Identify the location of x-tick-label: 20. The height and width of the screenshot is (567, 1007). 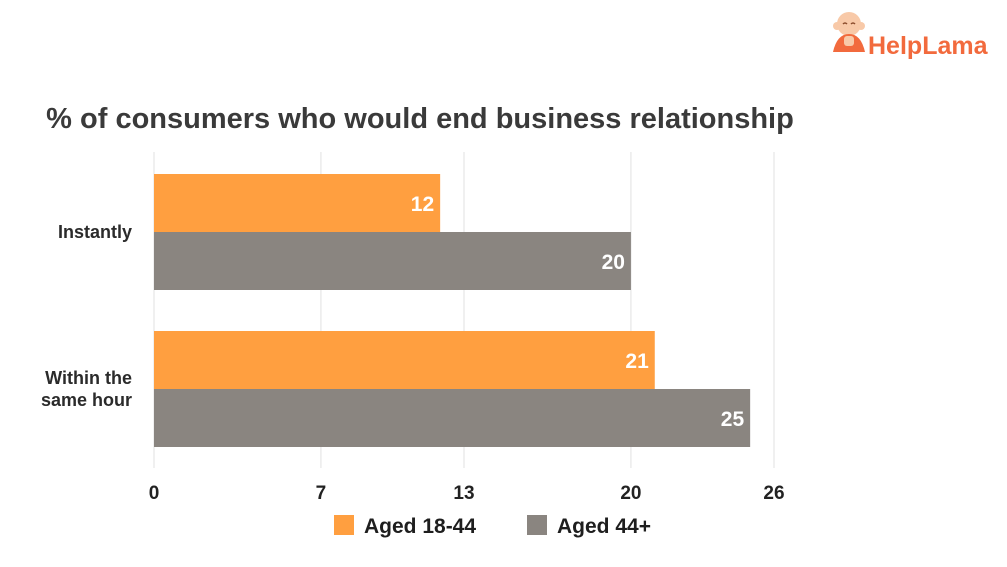
(630, 493).